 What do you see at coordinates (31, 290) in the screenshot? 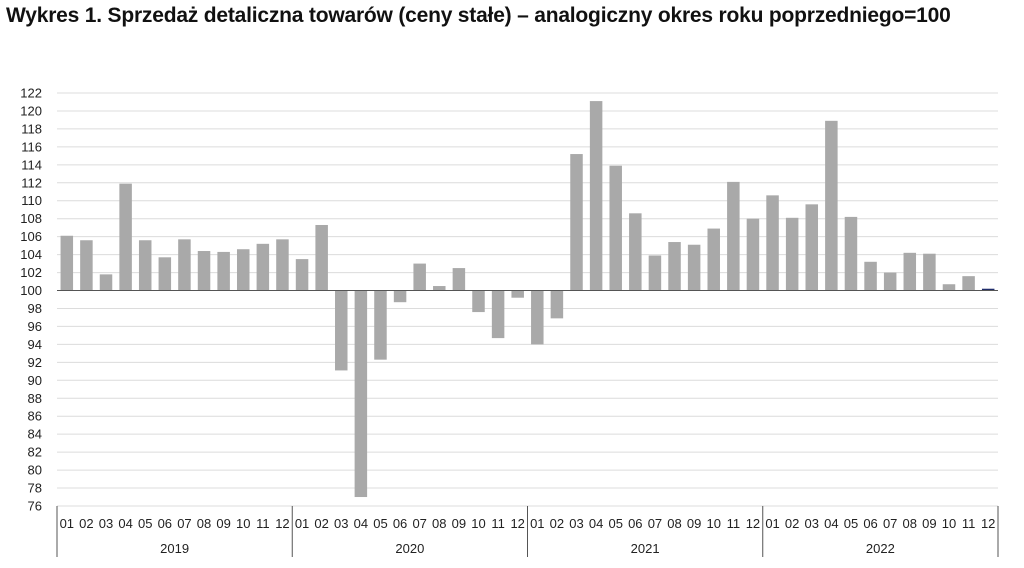
I see `y-tick-label: 100` at bounding box center [31, 290].